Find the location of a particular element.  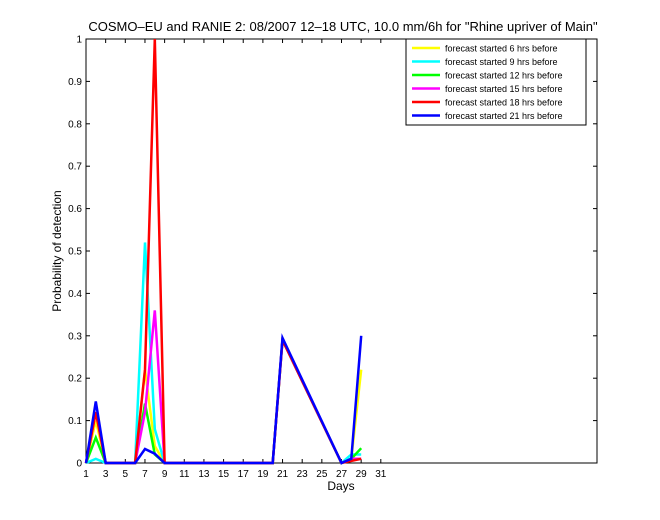

y-axis-title: Probability of detection is located at coordinates (57, 250).